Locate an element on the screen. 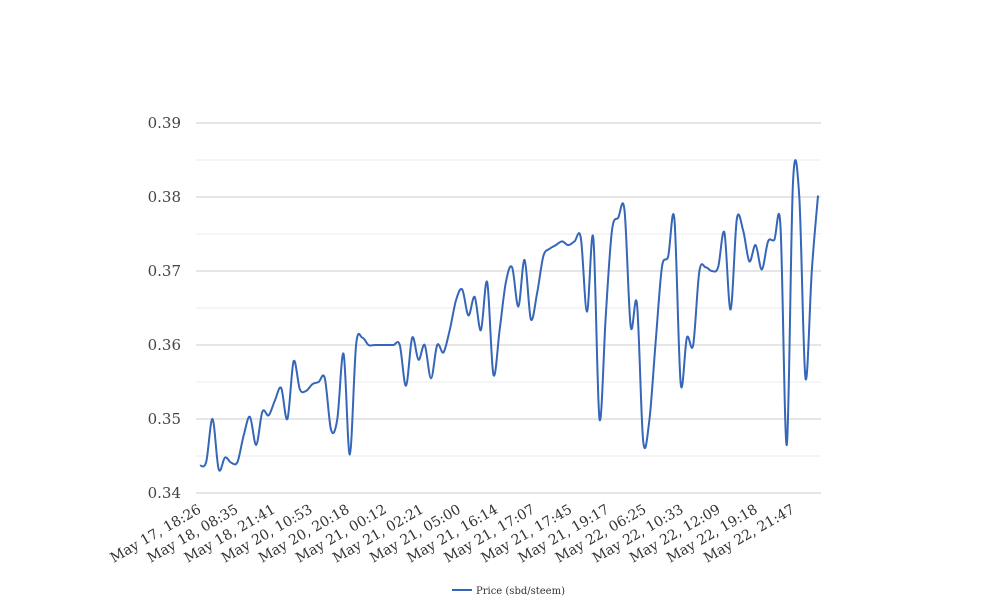 The width and height of the screenshot is (1008, 616). legend-label: Price (sbd/steem) is located at coordinates (520, 591).